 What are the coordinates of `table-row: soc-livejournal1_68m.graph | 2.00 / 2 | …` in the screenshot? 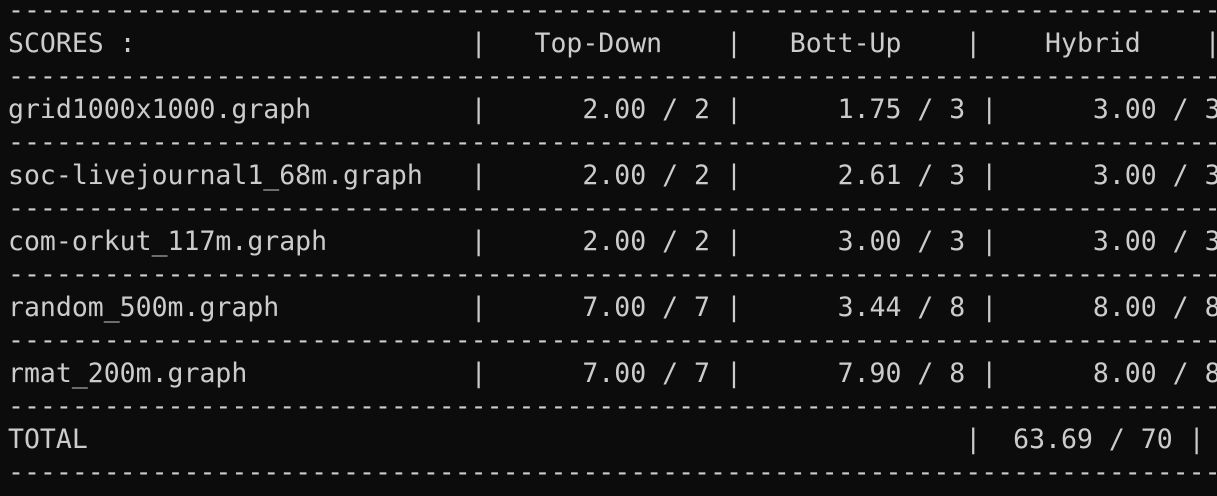 It's located at (612, 175).